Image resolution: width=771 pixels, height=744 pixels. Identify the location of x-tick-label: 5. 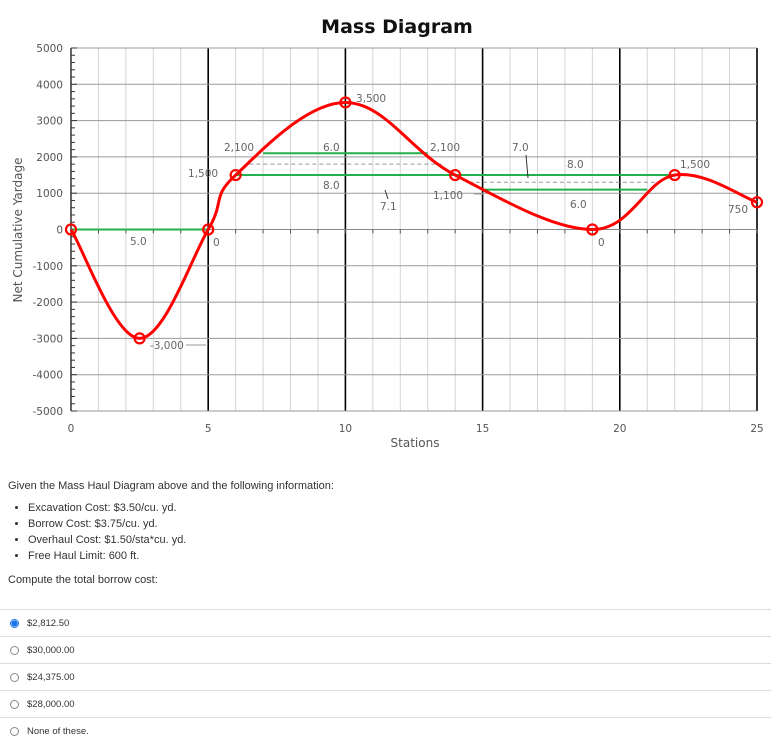
(208, 429).